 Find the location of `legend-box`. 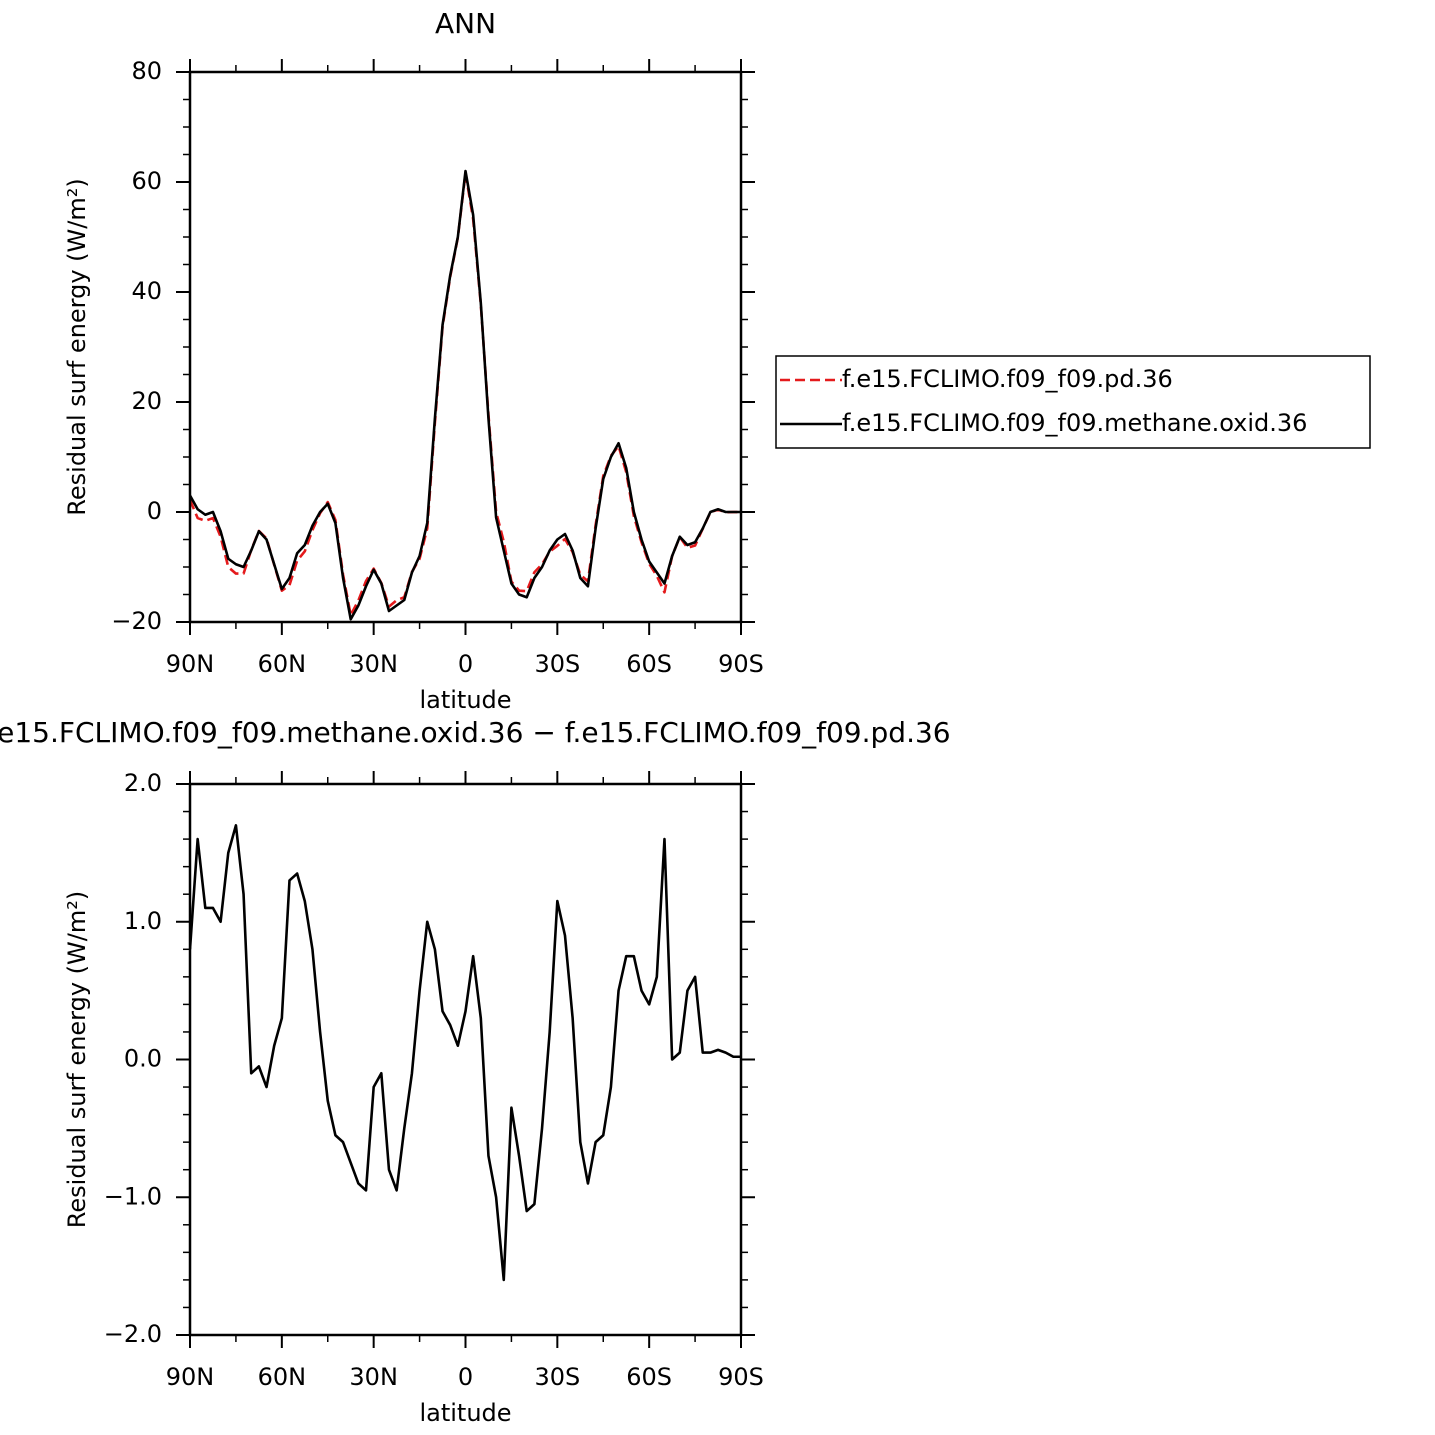

legend-box is located at coordinates (1073, 402).